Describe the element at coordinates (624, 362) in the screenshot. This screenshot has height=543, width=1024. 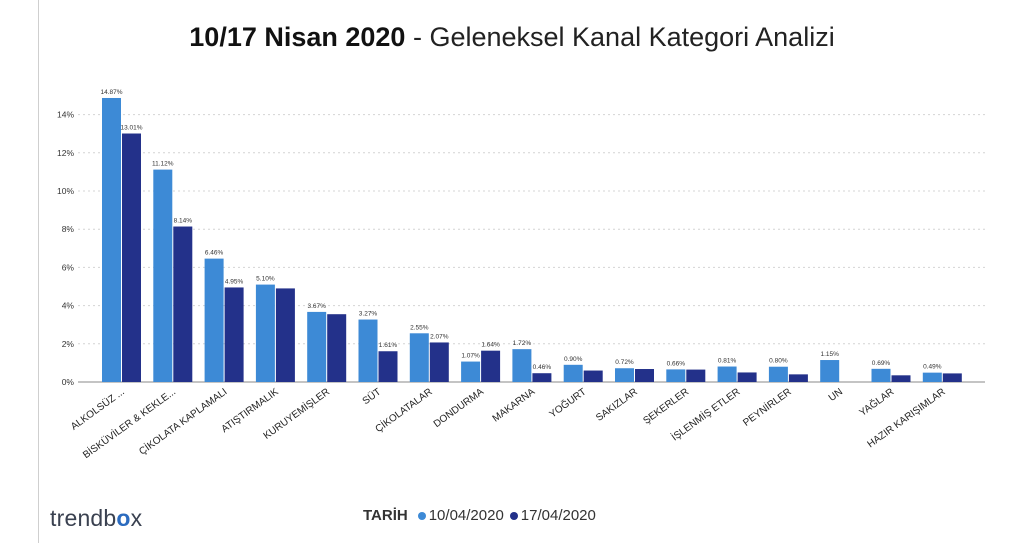
I see `data-label-series-1: 0.72%` at that location.